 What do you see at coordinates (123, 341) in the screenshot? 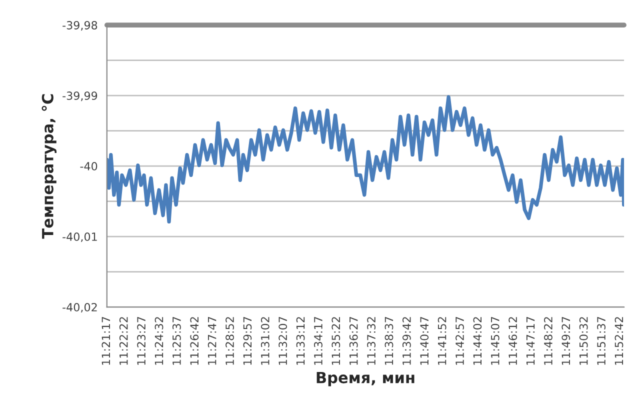
I see `x-tick-label: 11:22:22` at bounding box center [123, 341].